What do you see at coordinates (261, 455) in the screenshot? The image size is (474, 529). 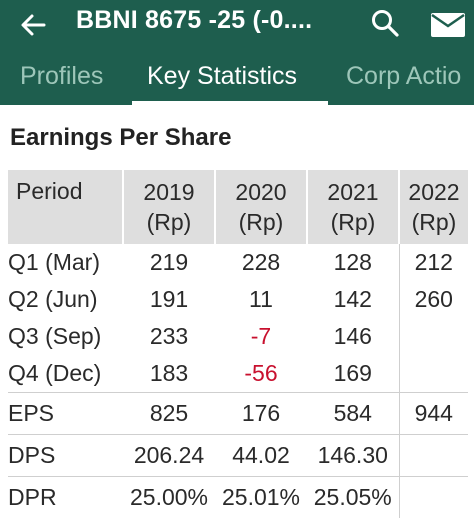 I see `table-cell: 44.02` at bounding box center [261, 455].